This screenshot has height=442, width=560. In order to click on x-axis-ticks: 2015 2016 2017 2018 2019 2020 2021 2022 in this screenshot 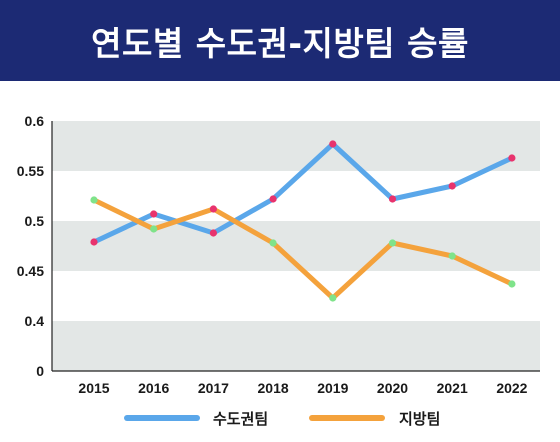, I will do `click(302, 388)`.